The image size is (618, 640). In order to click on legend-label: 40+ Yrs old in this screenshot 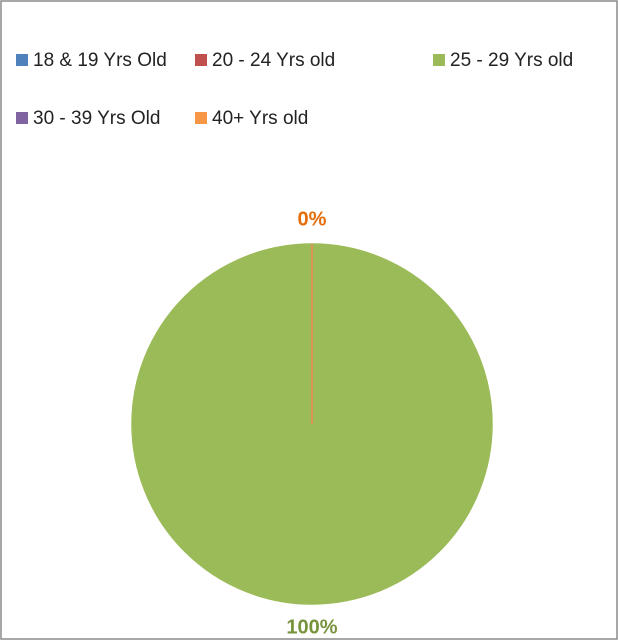, I will do `click(260, 118)`.